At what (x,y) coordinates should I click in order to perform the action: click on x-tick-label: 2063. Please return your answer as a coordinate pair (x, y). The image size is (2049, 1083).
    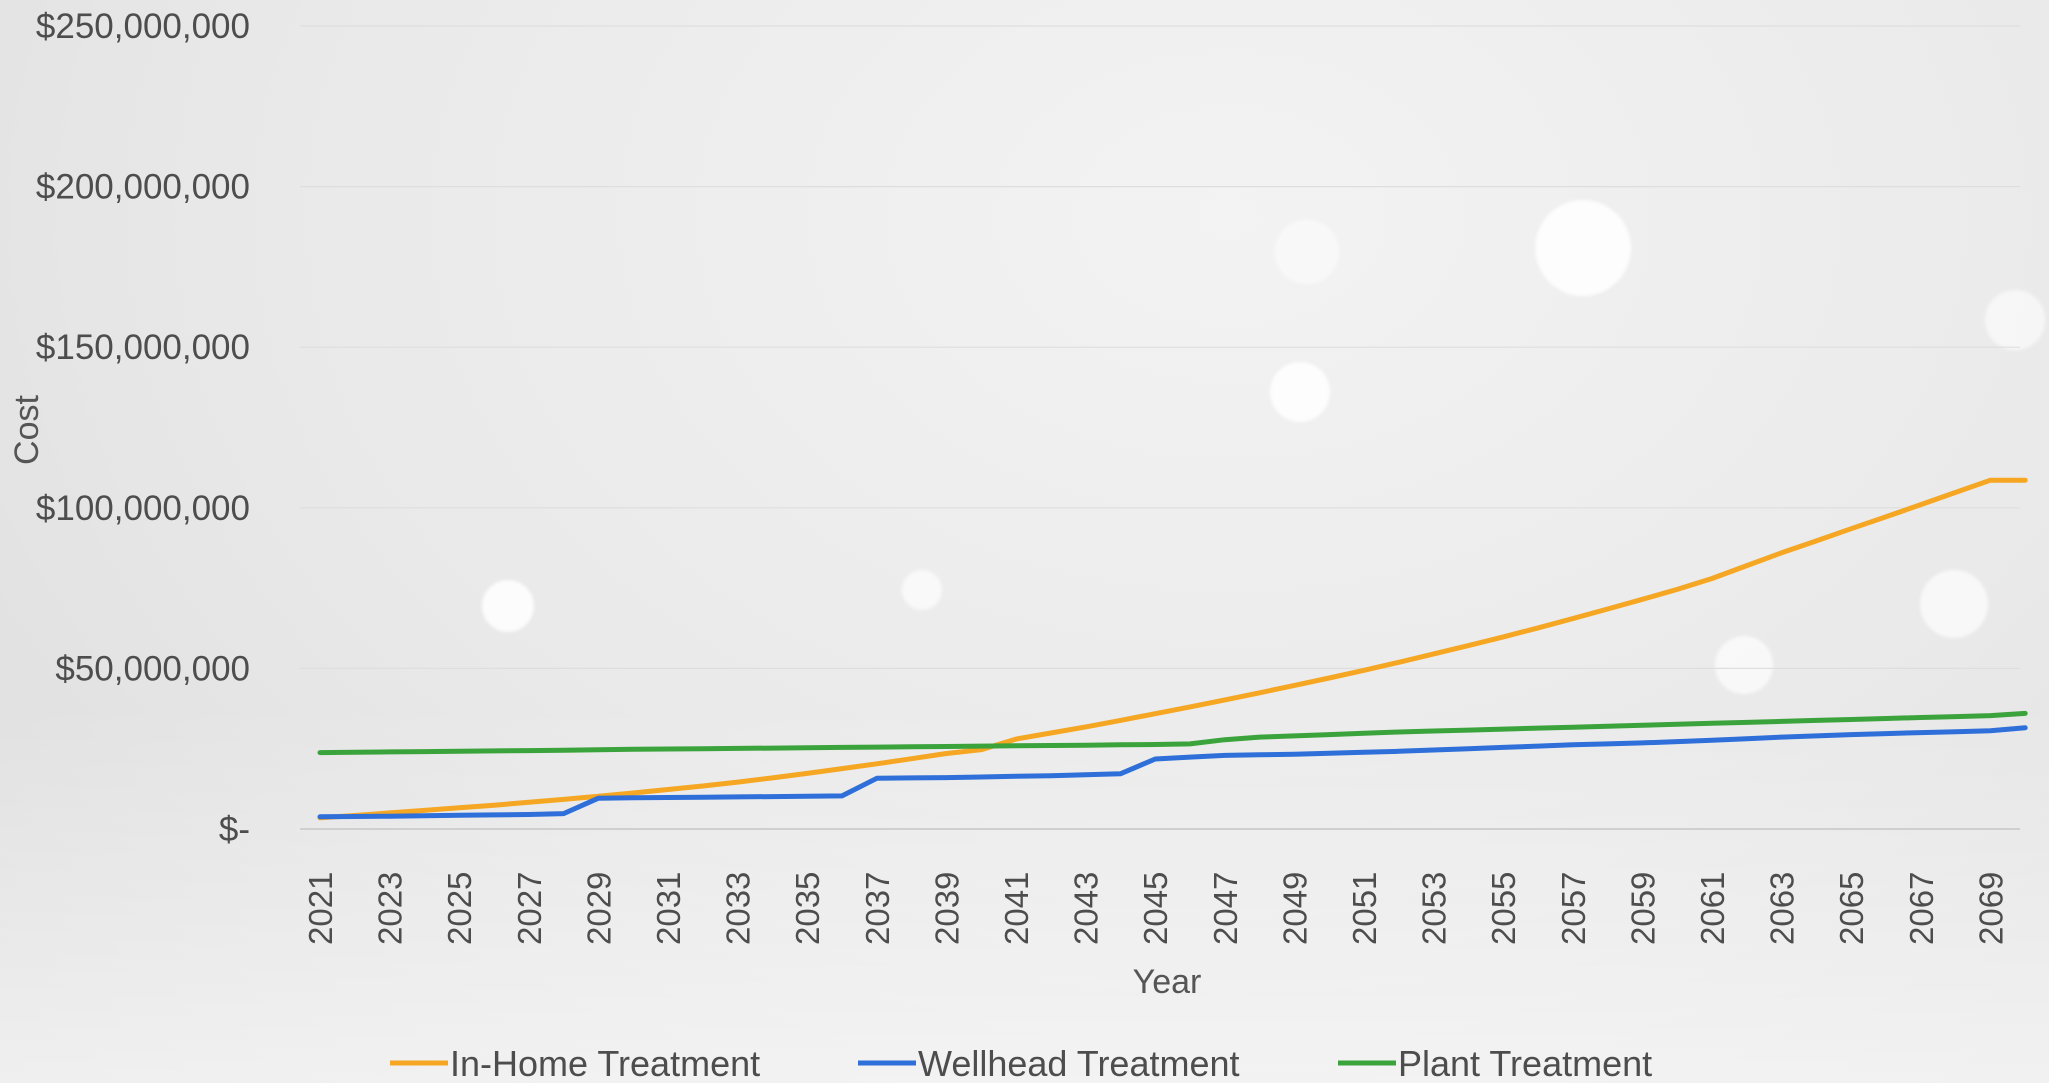
    Looking at the image, I should click on (1782, 908).